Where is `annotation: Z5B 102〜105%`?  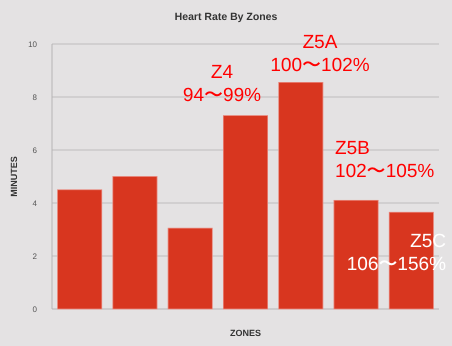
annotation: Z5B 102〜105% is located at coordinates (384, 160).